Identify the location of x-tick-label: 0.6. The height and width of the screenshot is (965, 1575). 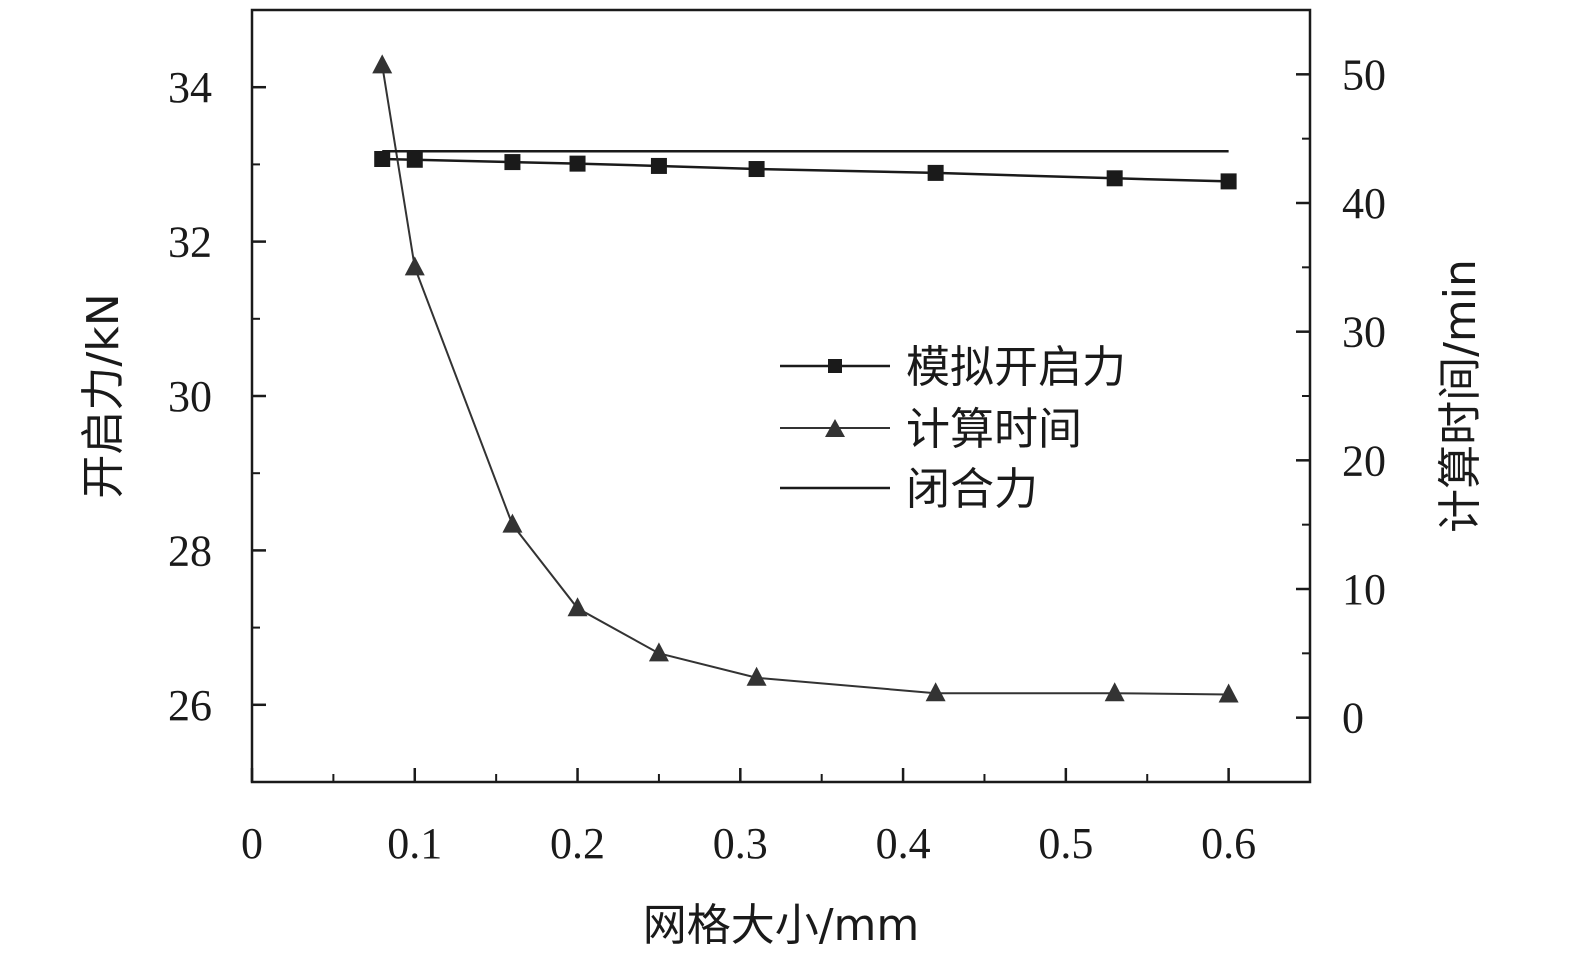
(1228, 843).